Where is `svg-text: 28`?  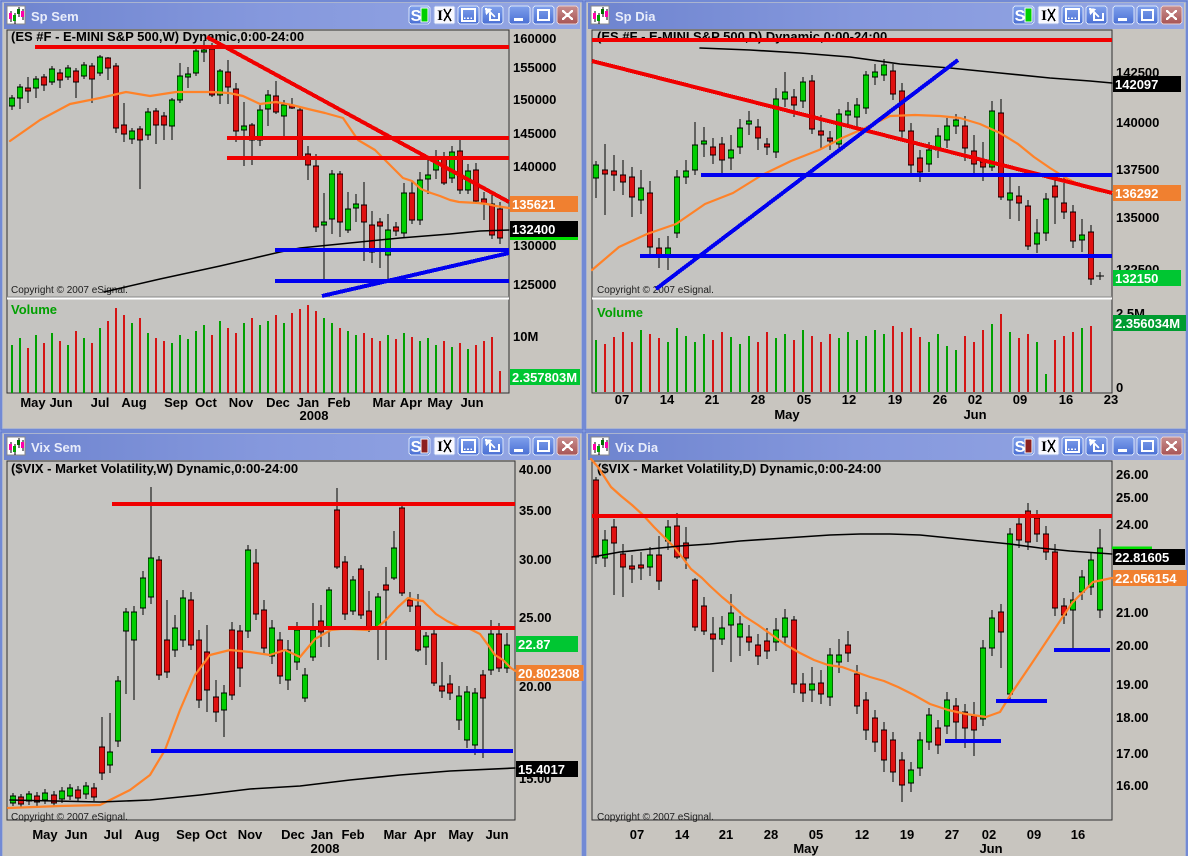
svg-text: 28 is located at coordinates (771, 834).